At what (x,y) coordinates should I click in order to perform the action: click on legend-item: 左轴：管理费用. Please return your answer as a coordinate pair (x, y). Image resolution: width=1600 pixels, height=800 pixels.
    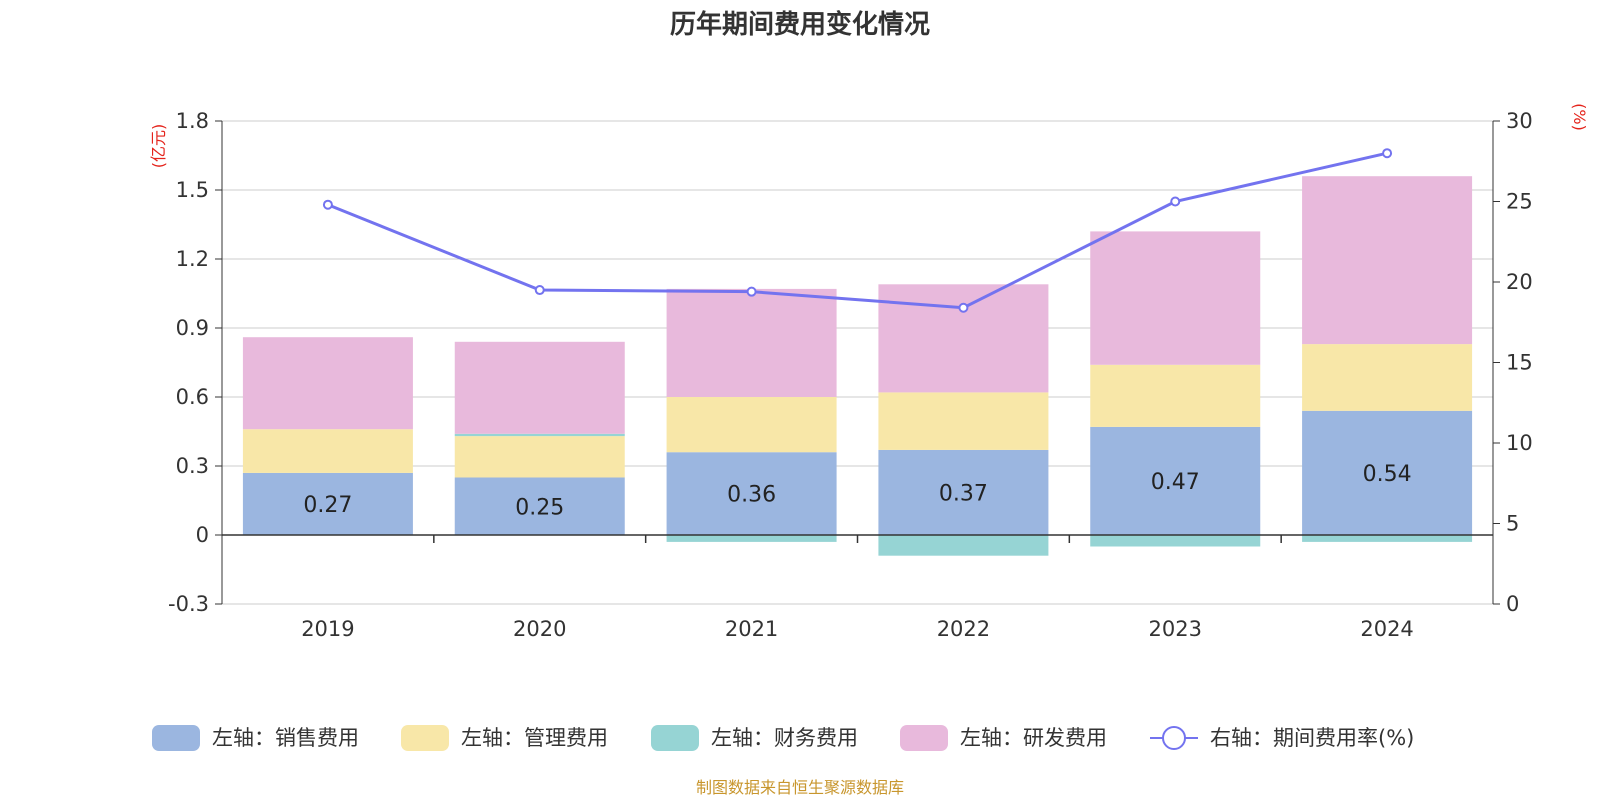
    Looking at the image, I should click on (504, 738).